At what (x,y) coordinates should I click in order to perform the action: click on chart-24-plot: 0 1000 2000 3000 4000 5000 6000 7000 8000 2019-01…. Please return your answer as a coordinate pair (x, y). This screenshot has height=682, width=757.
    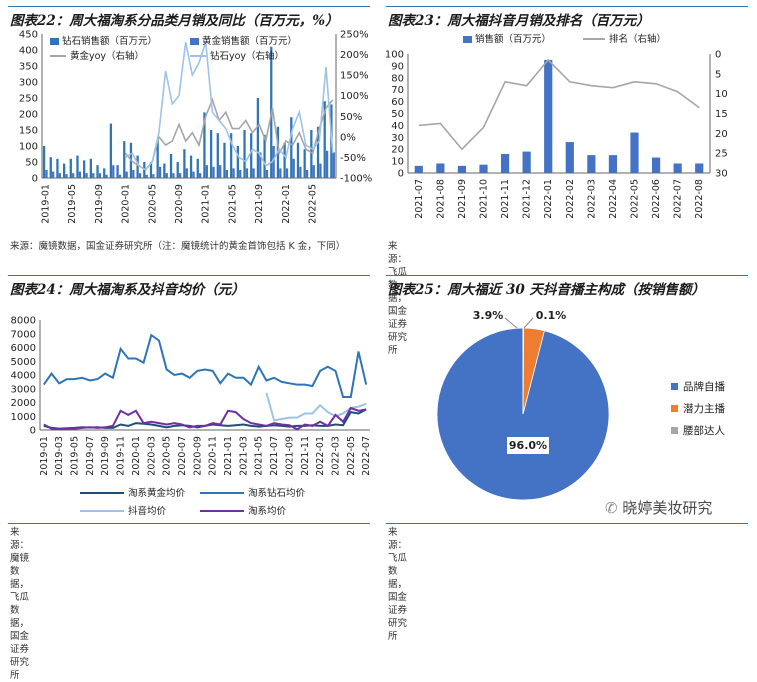
    Looking at the image, I should click on (192, 417).